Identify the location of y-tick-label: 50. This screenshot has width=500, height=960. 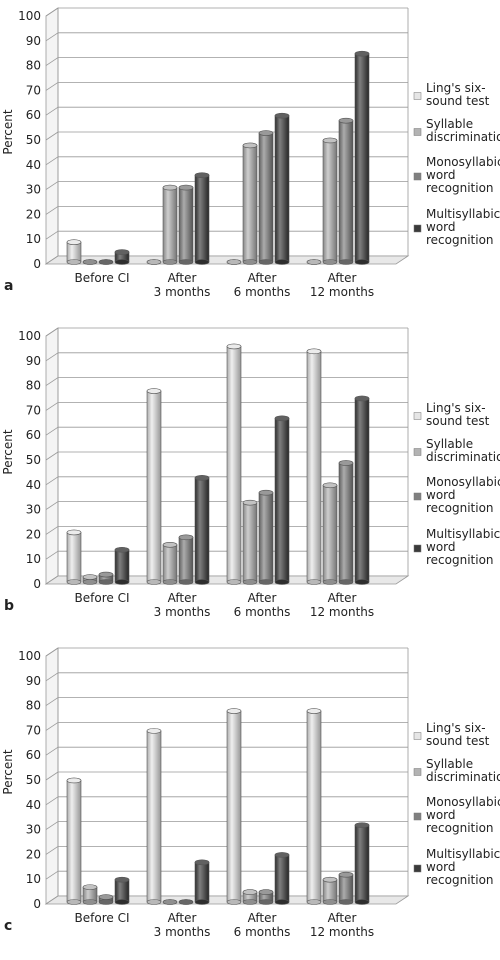
(33, 780).